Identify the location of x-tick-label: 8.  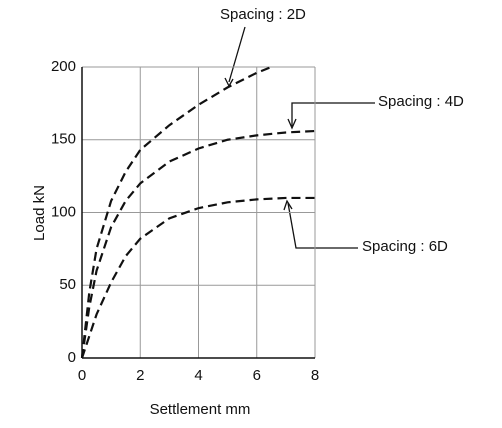
(315, 375).